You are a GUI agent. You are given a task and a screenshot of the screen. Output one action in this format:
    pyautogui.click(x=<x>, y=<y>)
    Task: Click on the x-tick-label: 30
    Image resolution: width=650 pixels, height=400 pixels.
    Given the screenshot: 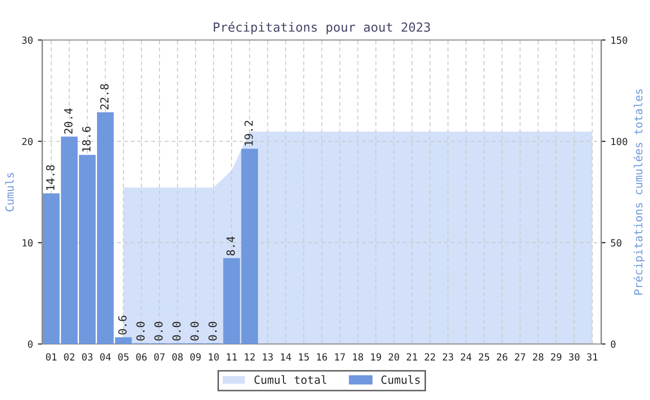 What is the action you would take?
    pyautogui.click(x=574, y=357)
    